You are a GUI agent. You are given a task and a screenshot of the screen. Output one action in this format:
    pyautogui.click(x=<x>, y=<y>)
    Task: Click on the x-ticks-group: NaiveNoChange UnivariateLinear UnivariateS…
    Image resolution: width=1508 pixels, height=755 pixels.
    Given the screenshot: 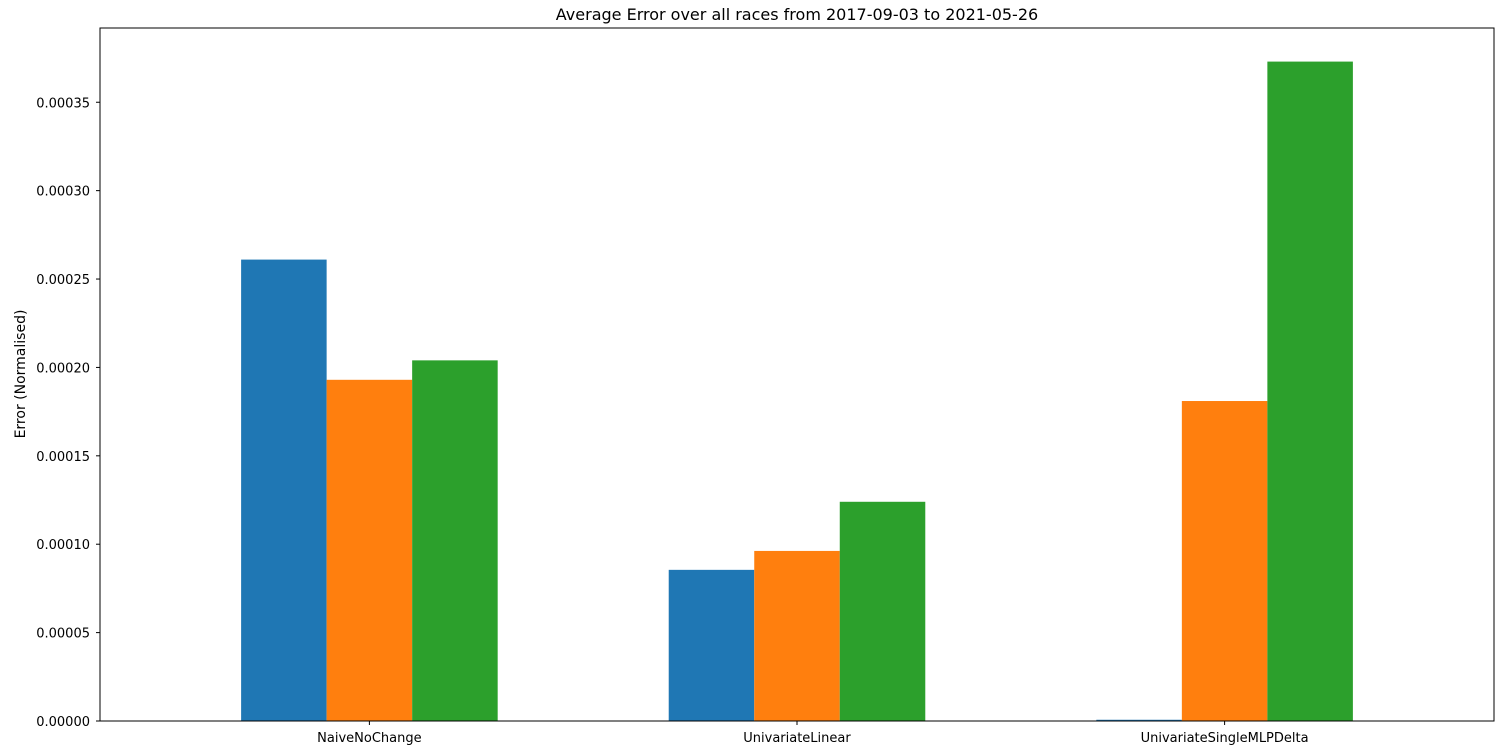 What is the action you would take?
    pyautogui.click(x=813, y=733)
    